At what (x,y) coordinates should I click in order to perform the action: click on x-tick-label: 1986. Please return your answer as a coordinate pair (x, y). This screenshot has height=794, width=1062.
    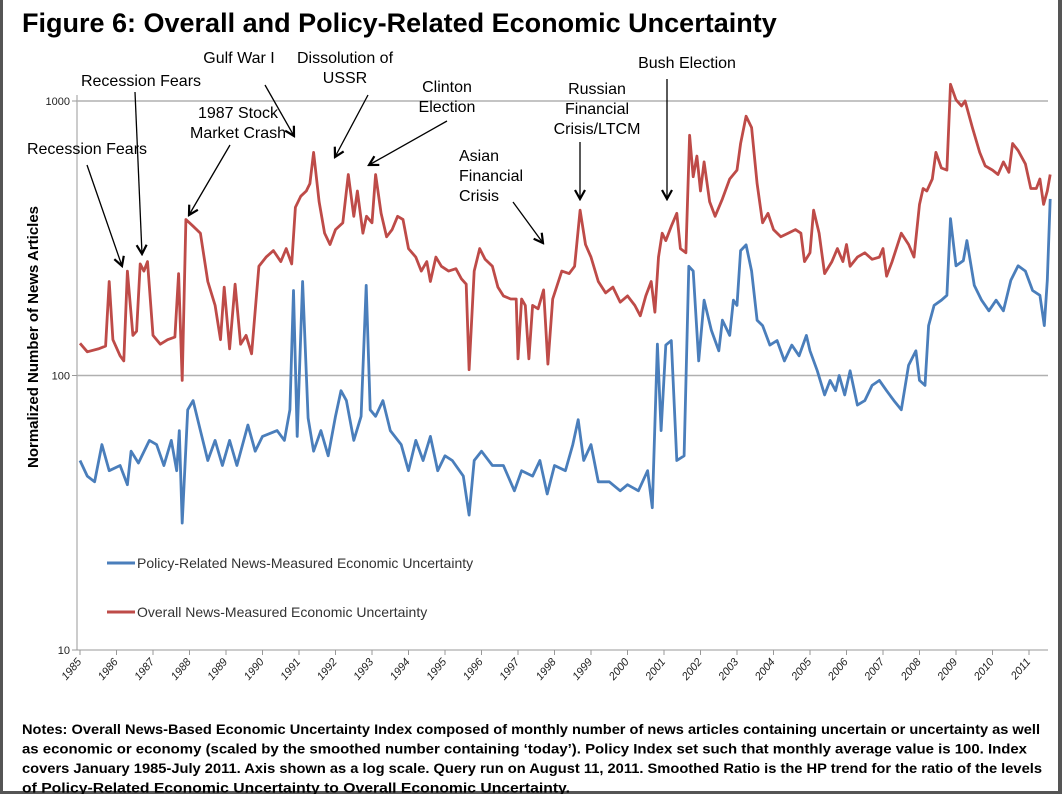
    Looking at the image, I should click on (108, 669).